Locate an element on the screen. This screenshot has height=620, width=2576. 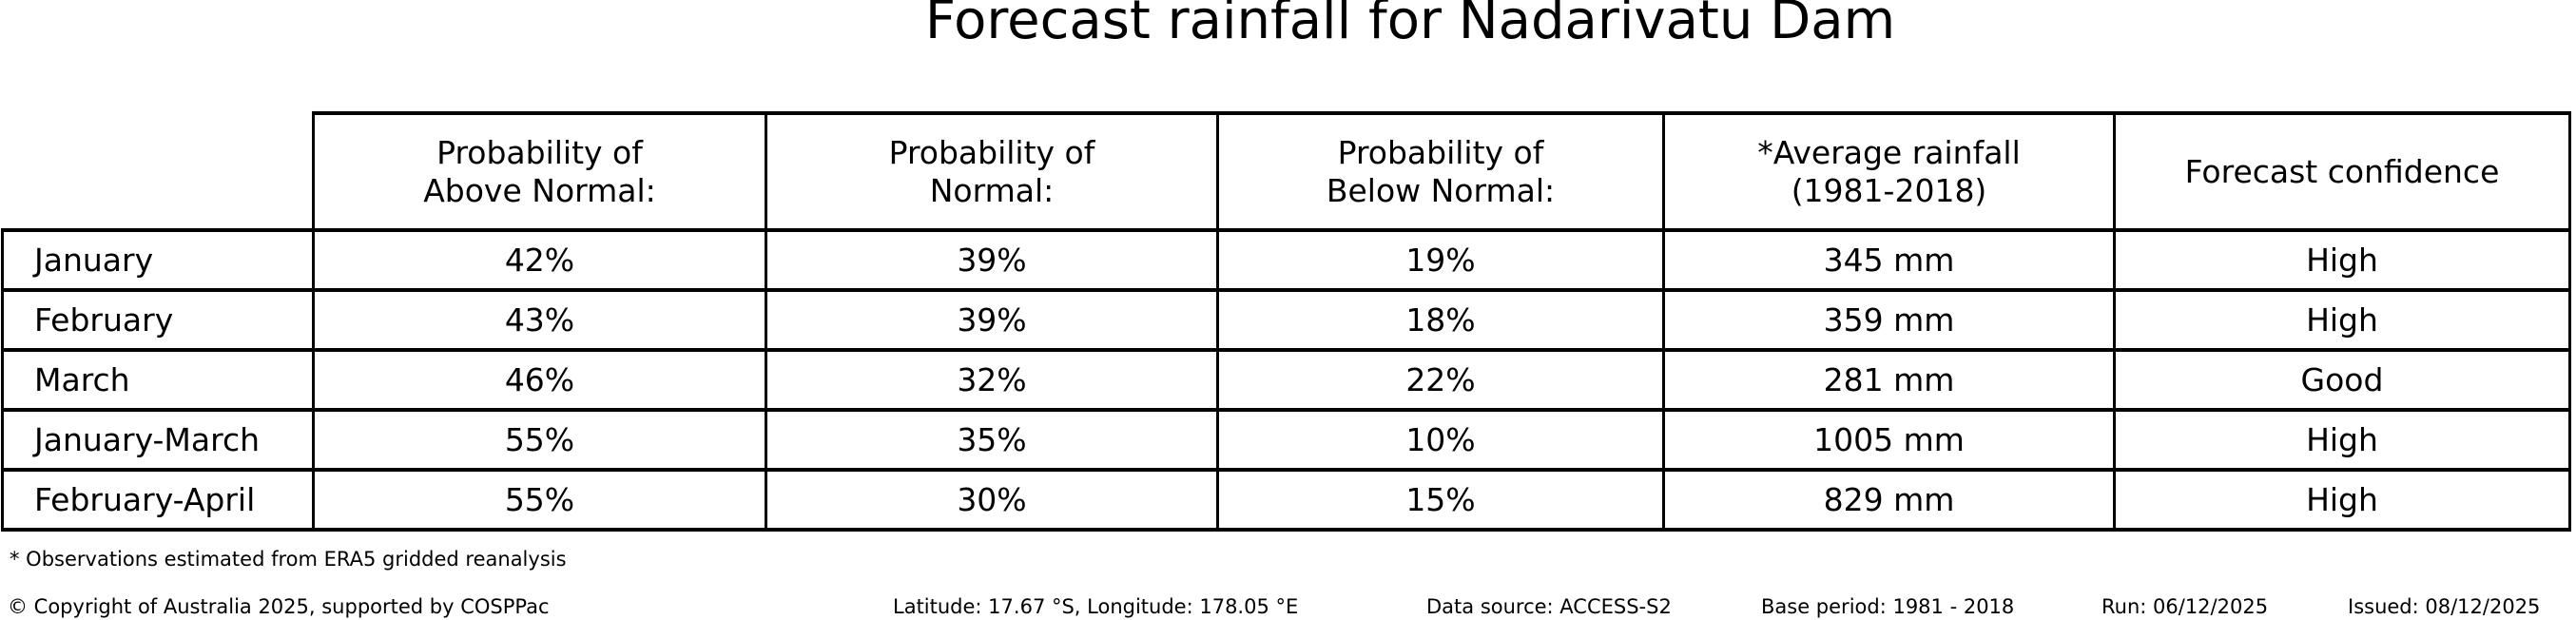
table-row-february-april: February-April 55% 30% 15% 829 mm High is located at coordinates (1286, 500).